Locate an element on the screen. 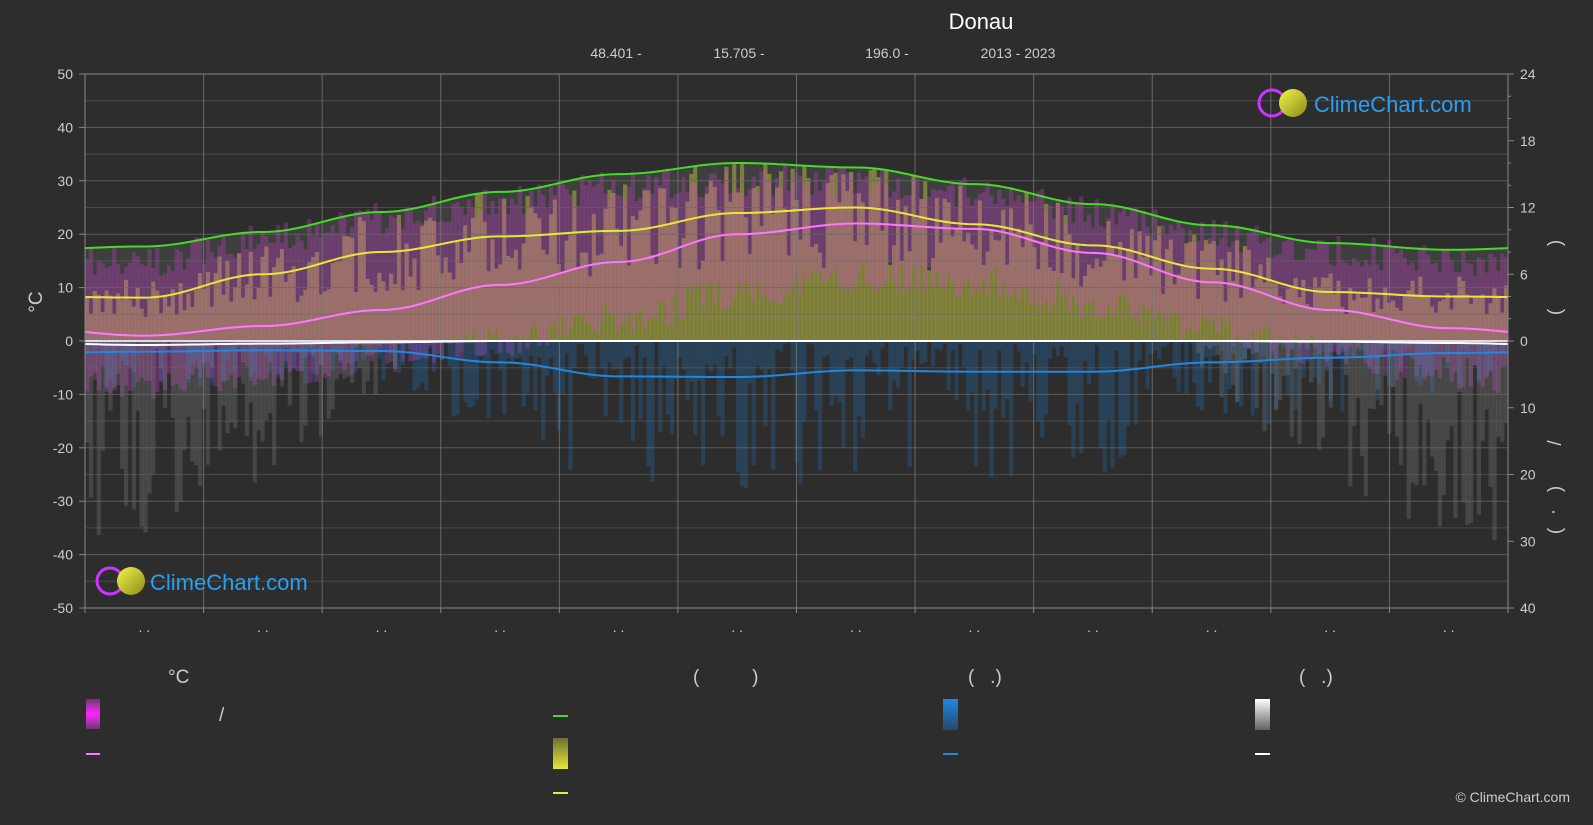 The height and width of the screenshot is (825, 1593). y-right-bottom-tick-label: 10 is located at coordinates (1528, 408).